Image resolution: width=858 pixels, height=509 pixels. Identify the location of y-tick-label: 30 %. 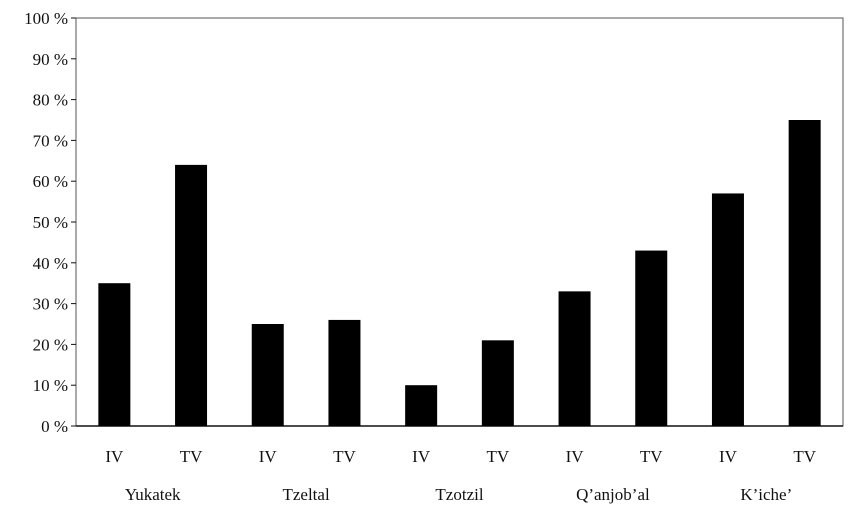
(50, 304).